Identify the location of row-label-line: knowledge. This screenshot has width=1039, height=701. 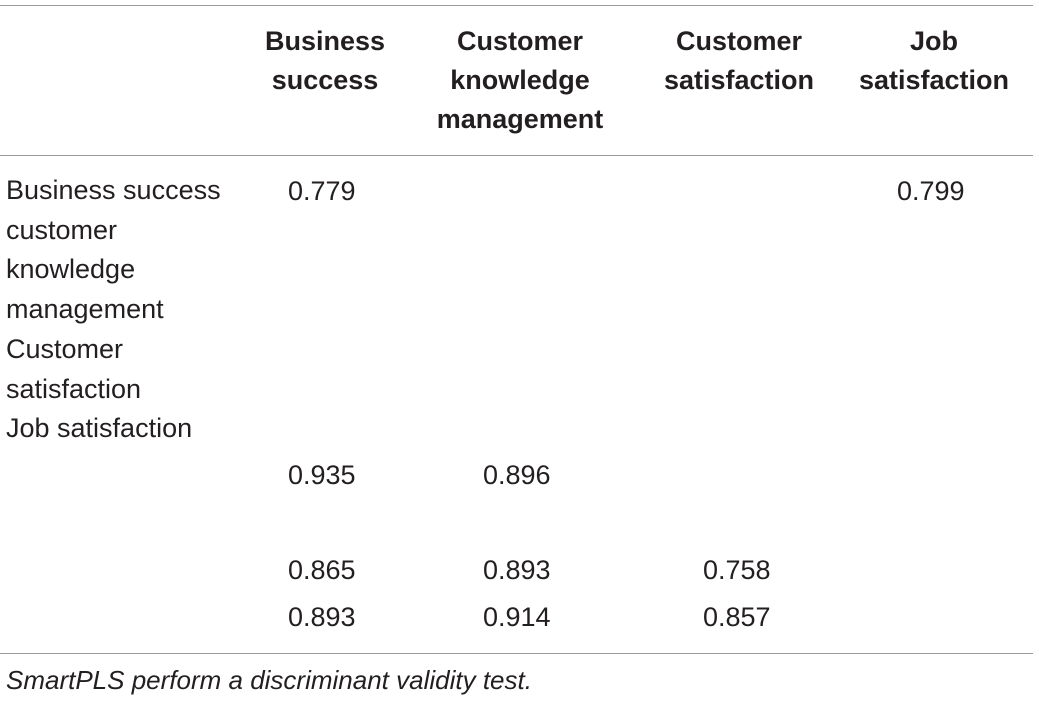
(71, 269).